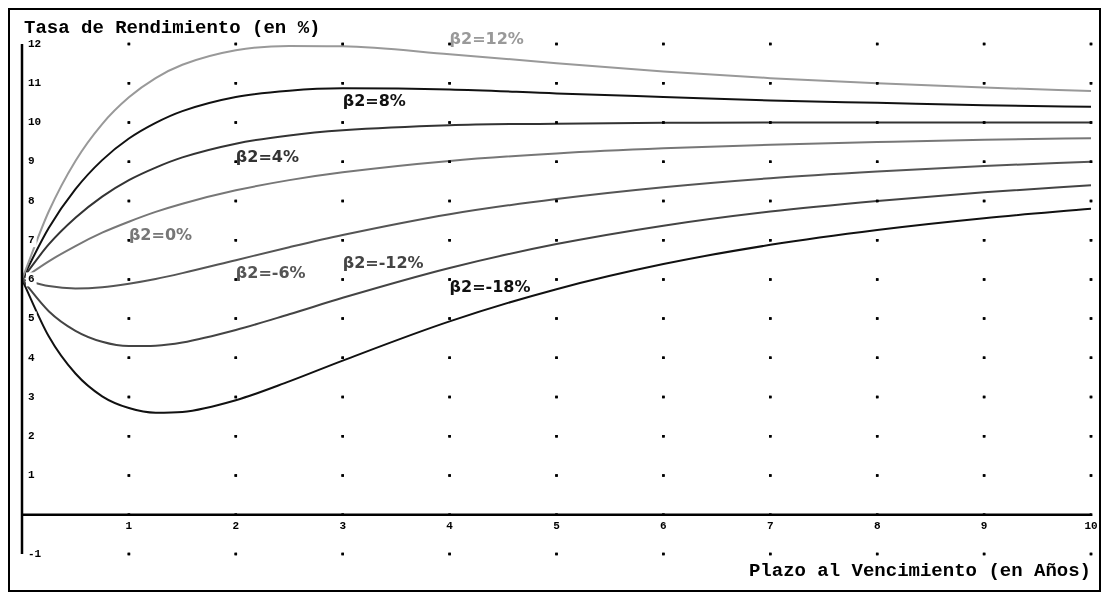 The image size is (1109, 600). Describe the element at coordinates (31, 200) in the screenshot. I see `y-tick-label: 8` at that location.